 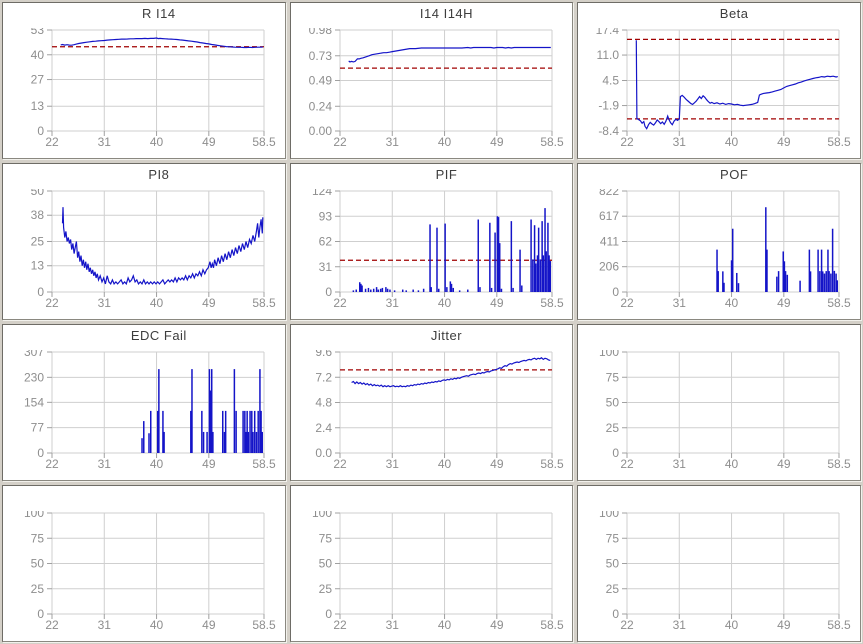 I want to click on chart-panel-pi8: PI8 0 13 25 38 50 22 31 40 49 58.5, so click(x=144, y=241).